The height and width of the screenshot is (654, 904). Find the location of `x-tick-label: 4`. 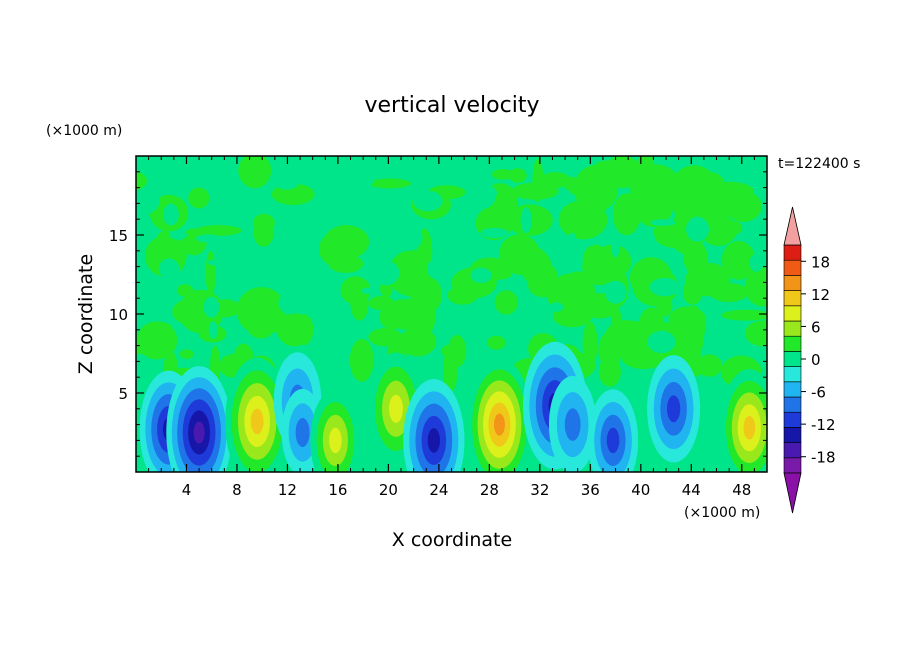

x-tick-label: 4 is located at coordinates (187, 490).